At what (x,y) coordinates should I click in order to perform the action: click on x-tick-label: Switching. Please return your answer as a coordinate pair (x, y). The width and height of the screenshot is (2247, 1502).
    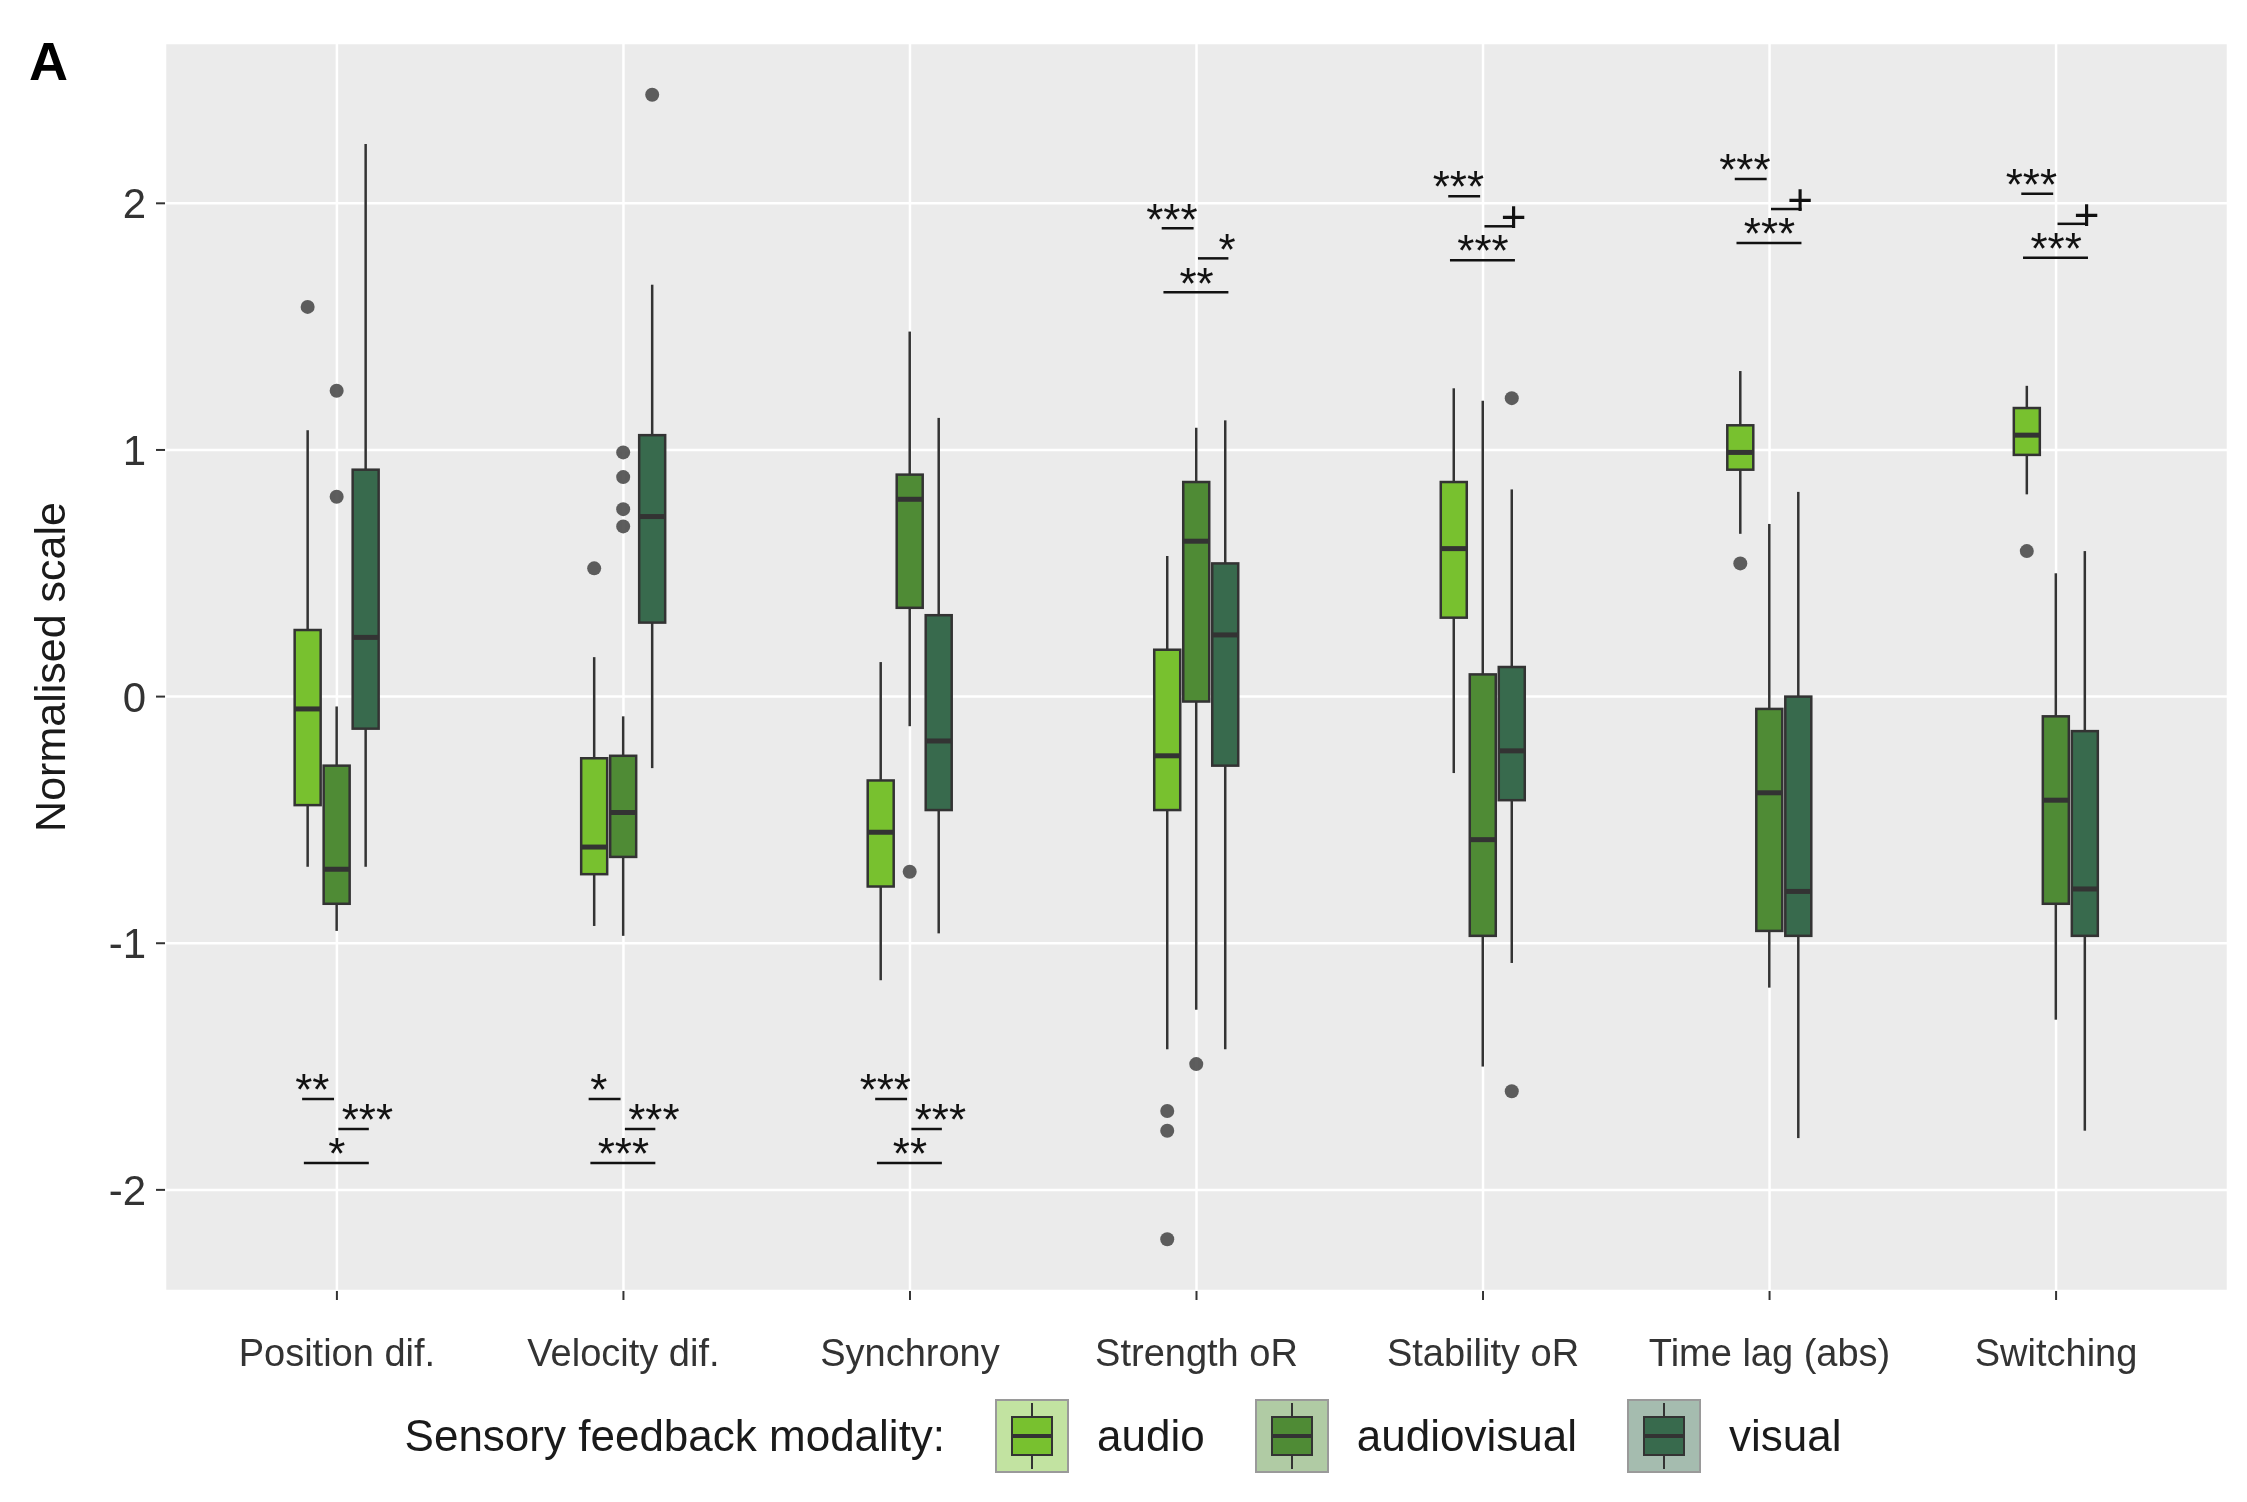
    Looking at the image, I should click on (2056, 1352).